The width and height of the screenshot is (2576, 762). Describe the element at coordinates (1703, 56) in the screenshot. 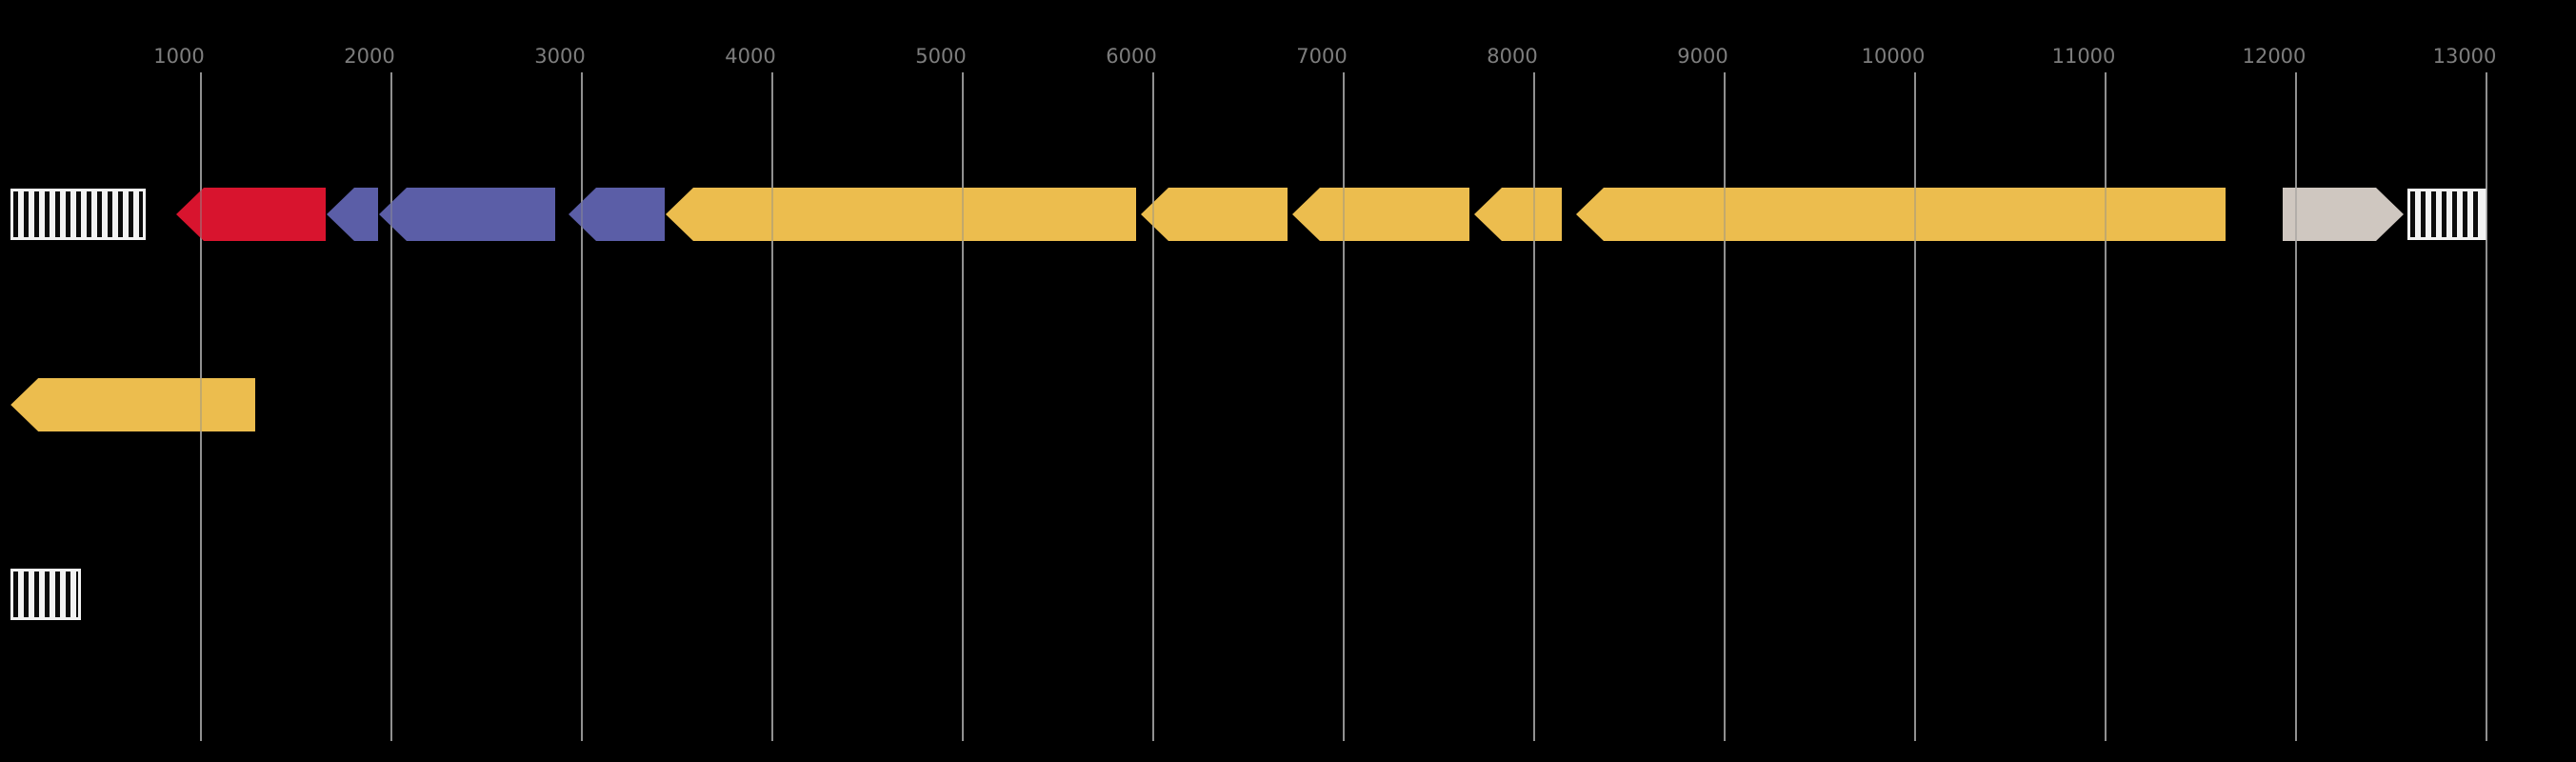

I see `axis-tick-label: 9000` at that location.